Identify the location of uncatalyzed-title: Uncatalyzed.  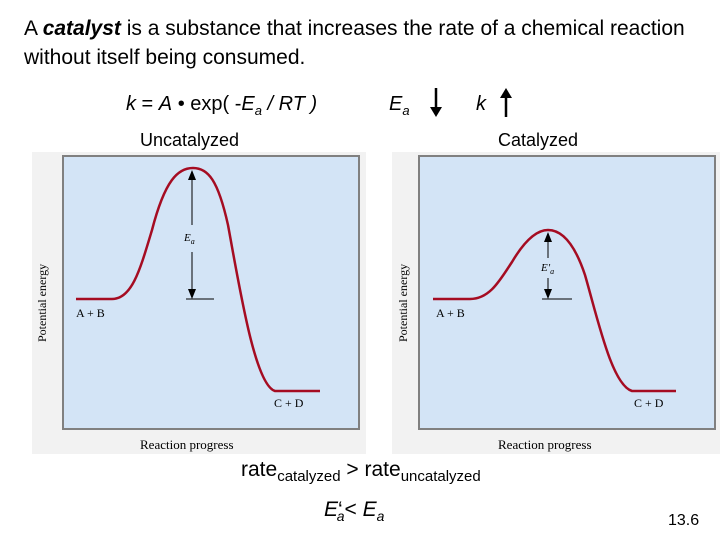
(190, 140).